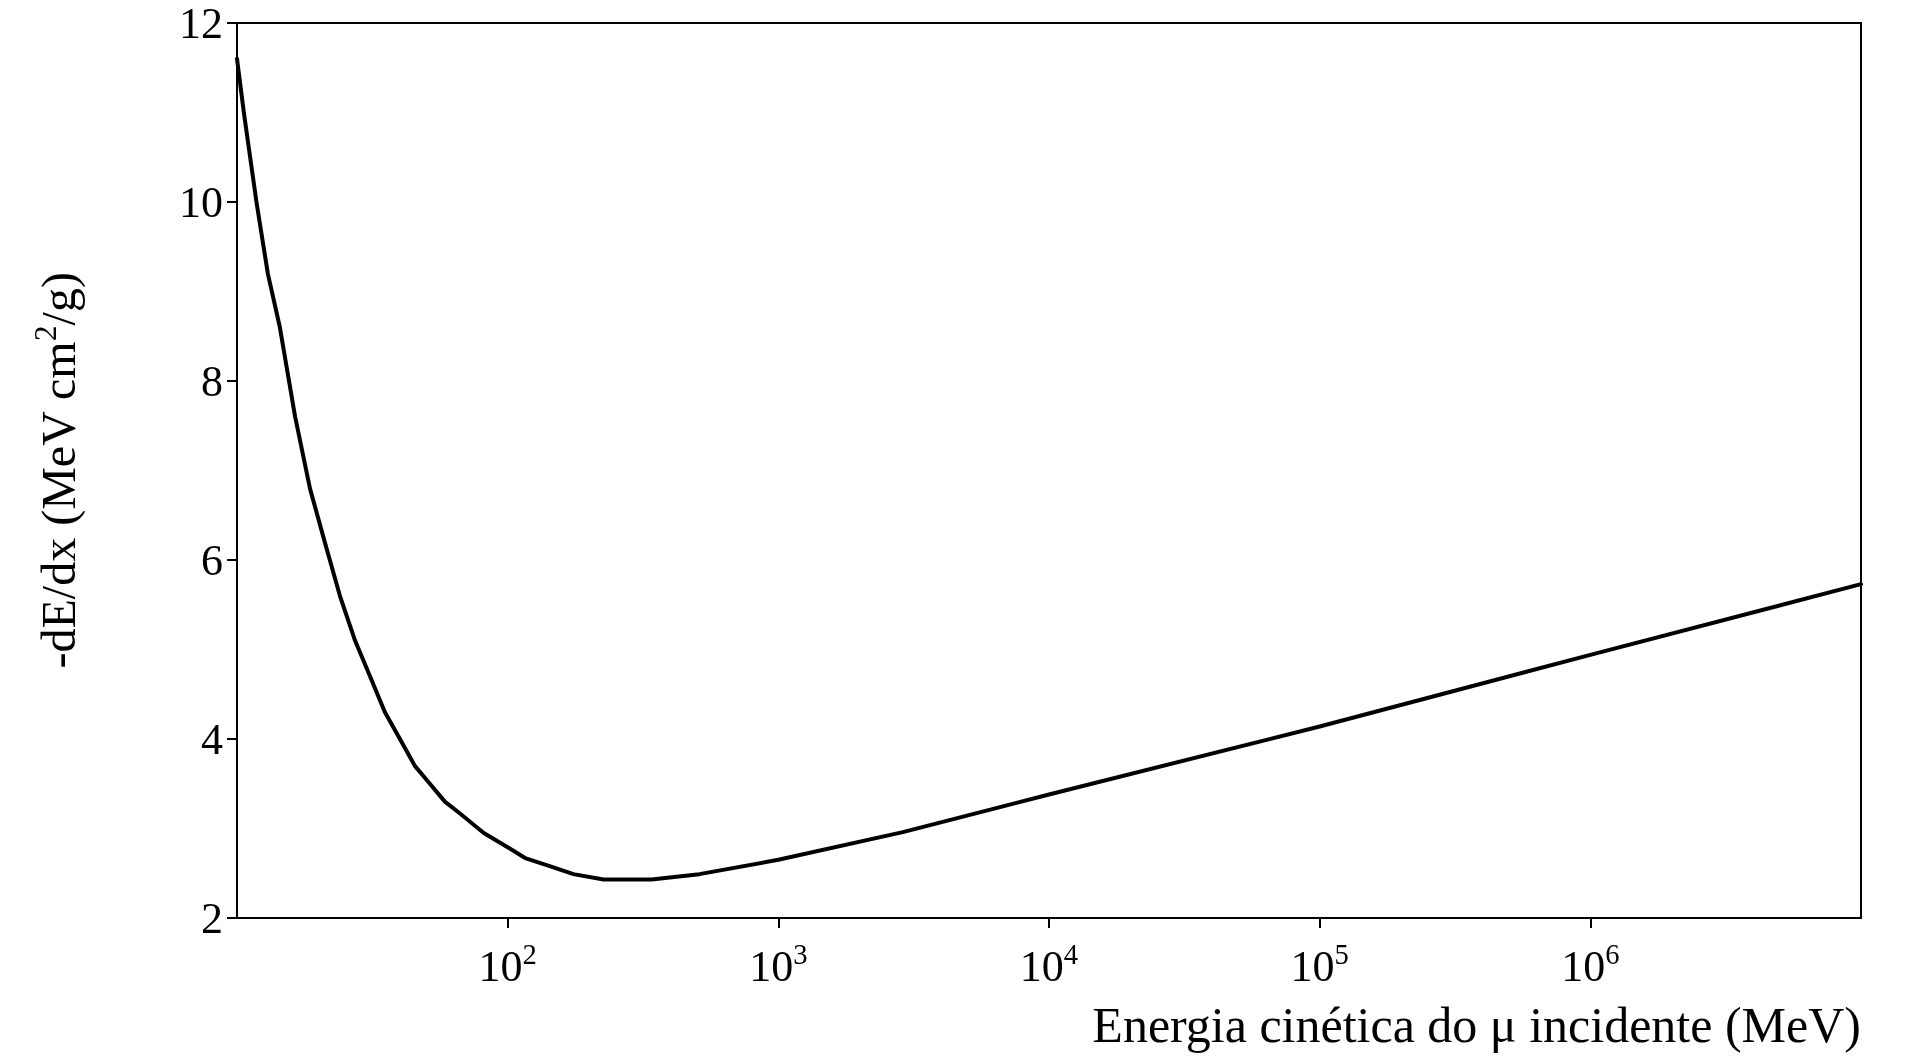 The height and width of the screenshot is (1064, 1911). I want to click on x-axis-title: Energia cinética do μ incidente (MeV), so click(1476, 1025).